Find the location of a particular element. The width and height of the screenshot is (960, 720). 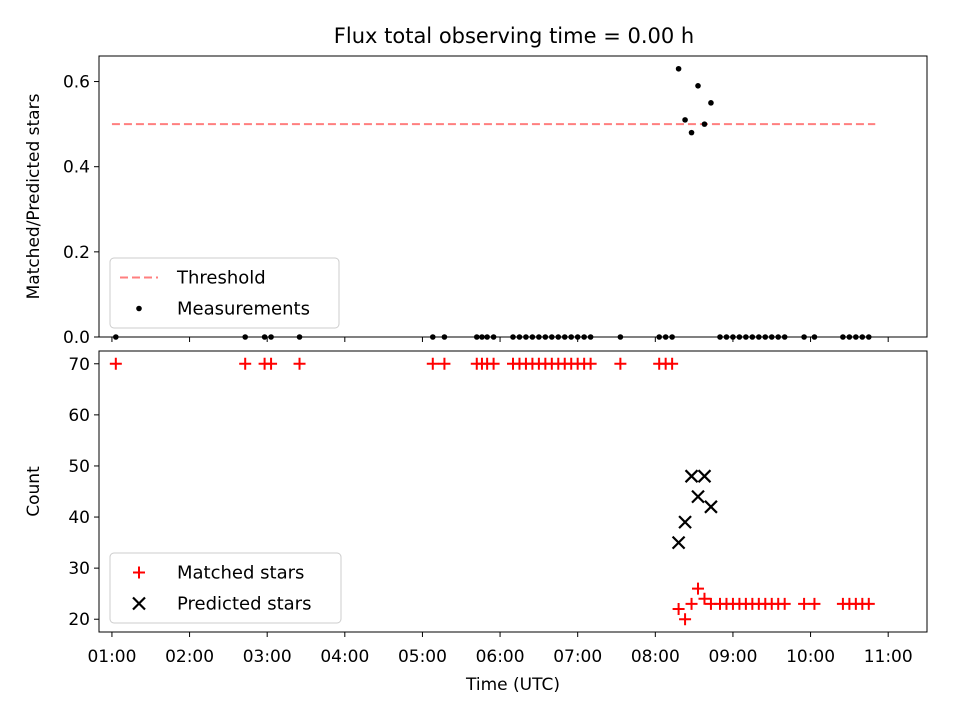

x-tick-label: 05:00 is located at coordinates (422, 657).